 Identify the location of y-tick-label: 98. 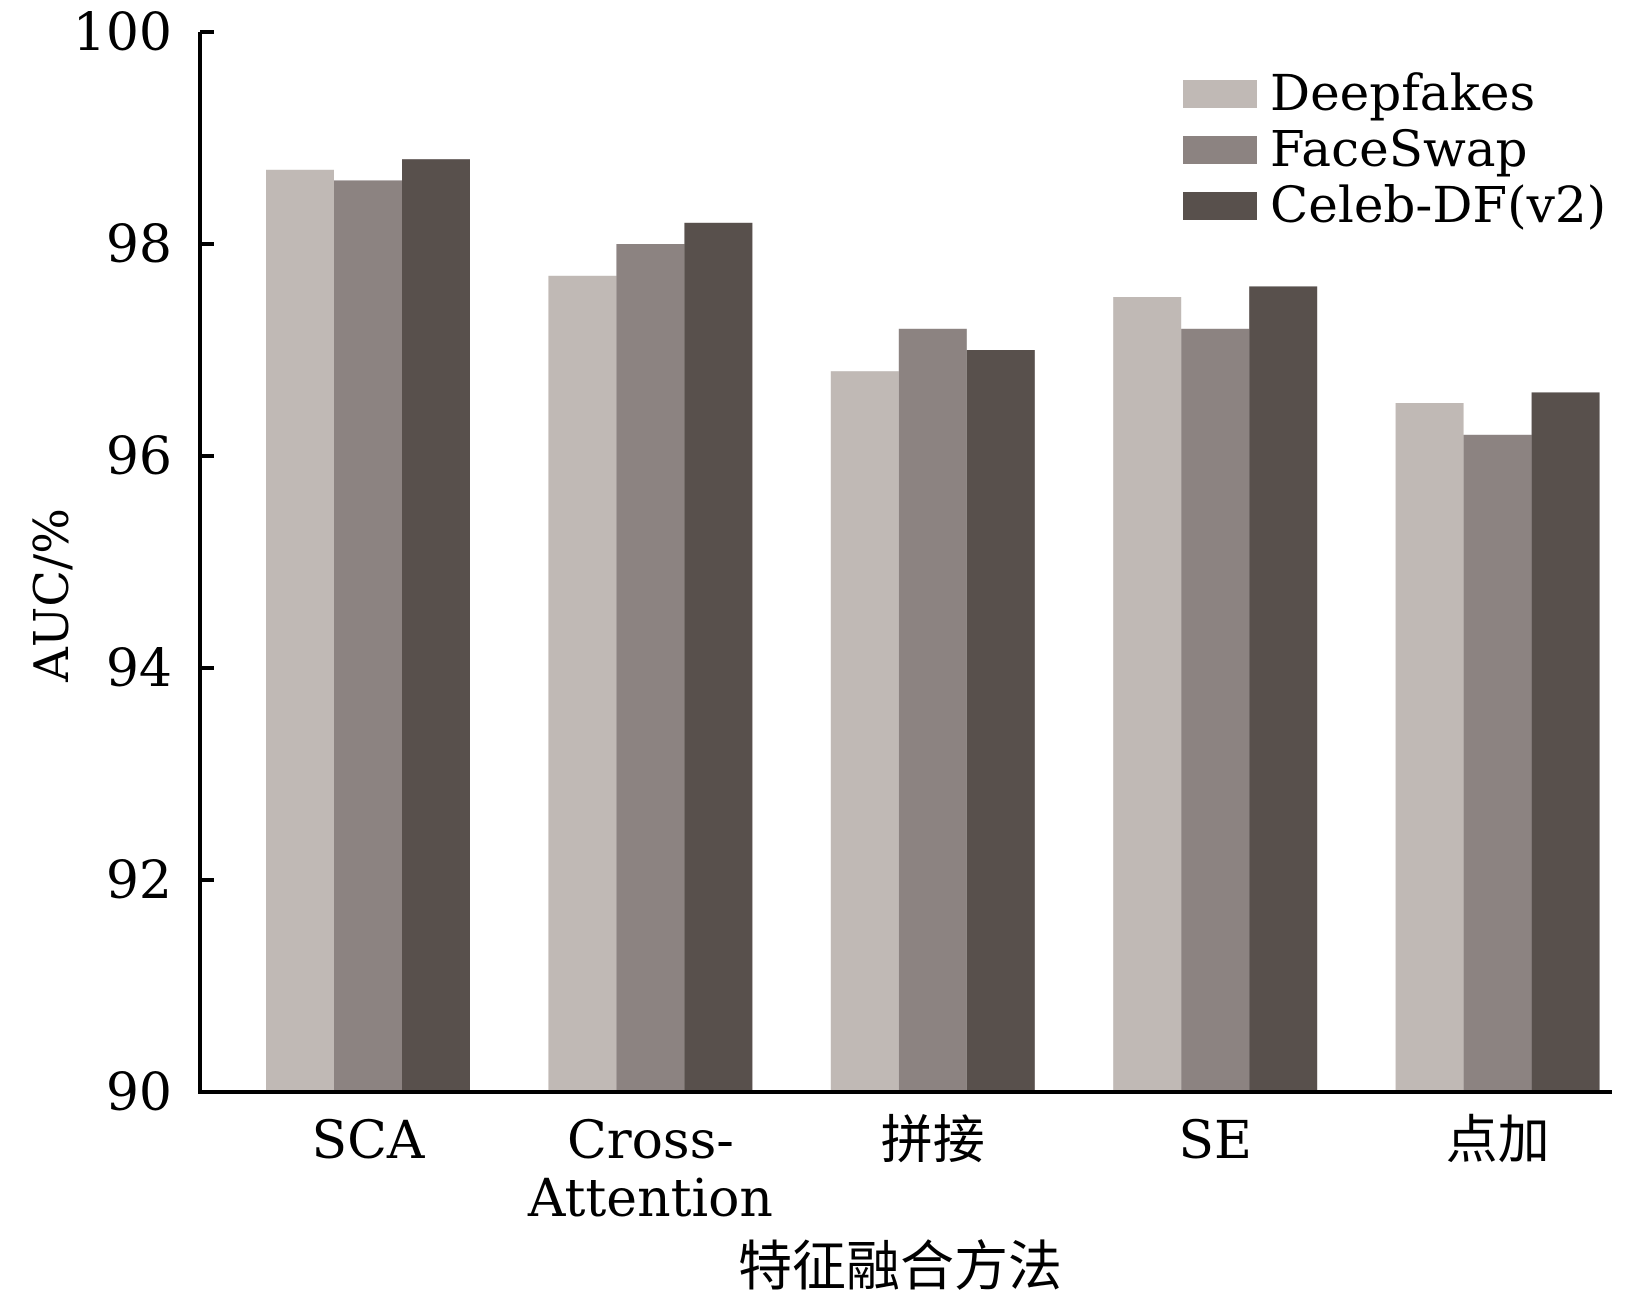
(139, 245).